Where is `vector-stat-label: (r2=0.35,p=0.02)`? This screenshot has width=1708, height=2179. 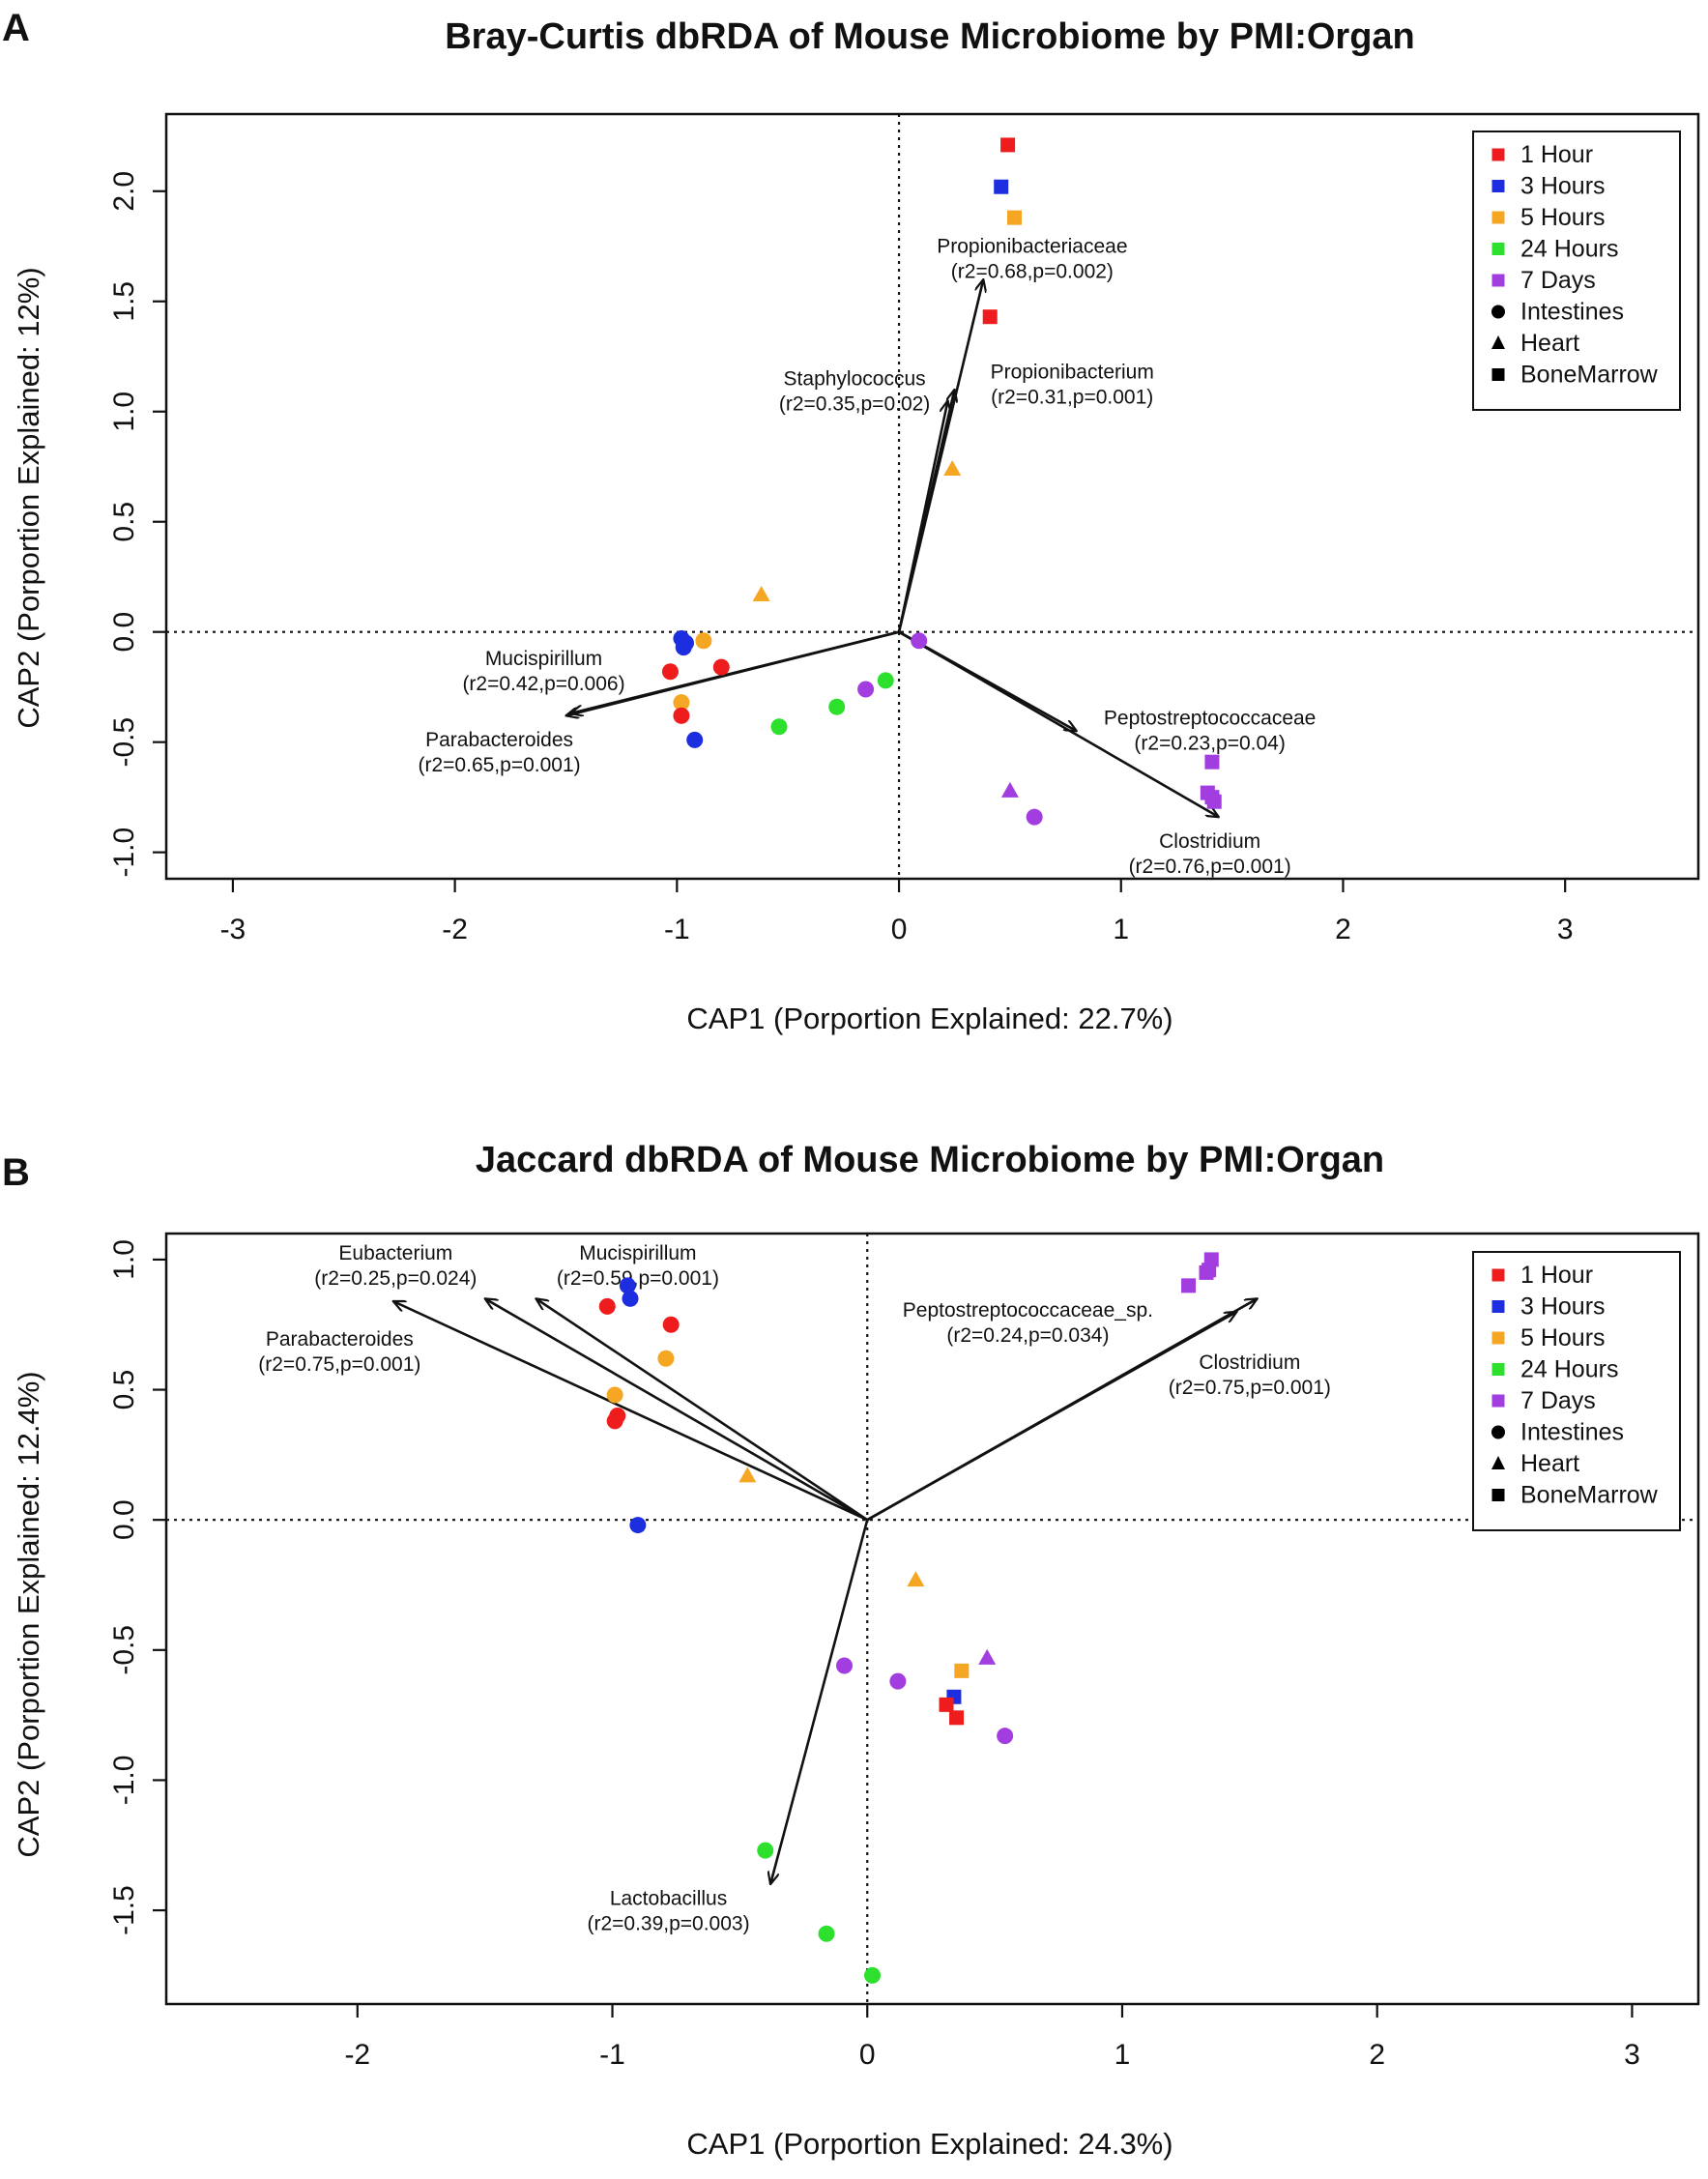 vector-stat-label: (r2=0.35,p=0.02) is located at coordinates (854, 404).